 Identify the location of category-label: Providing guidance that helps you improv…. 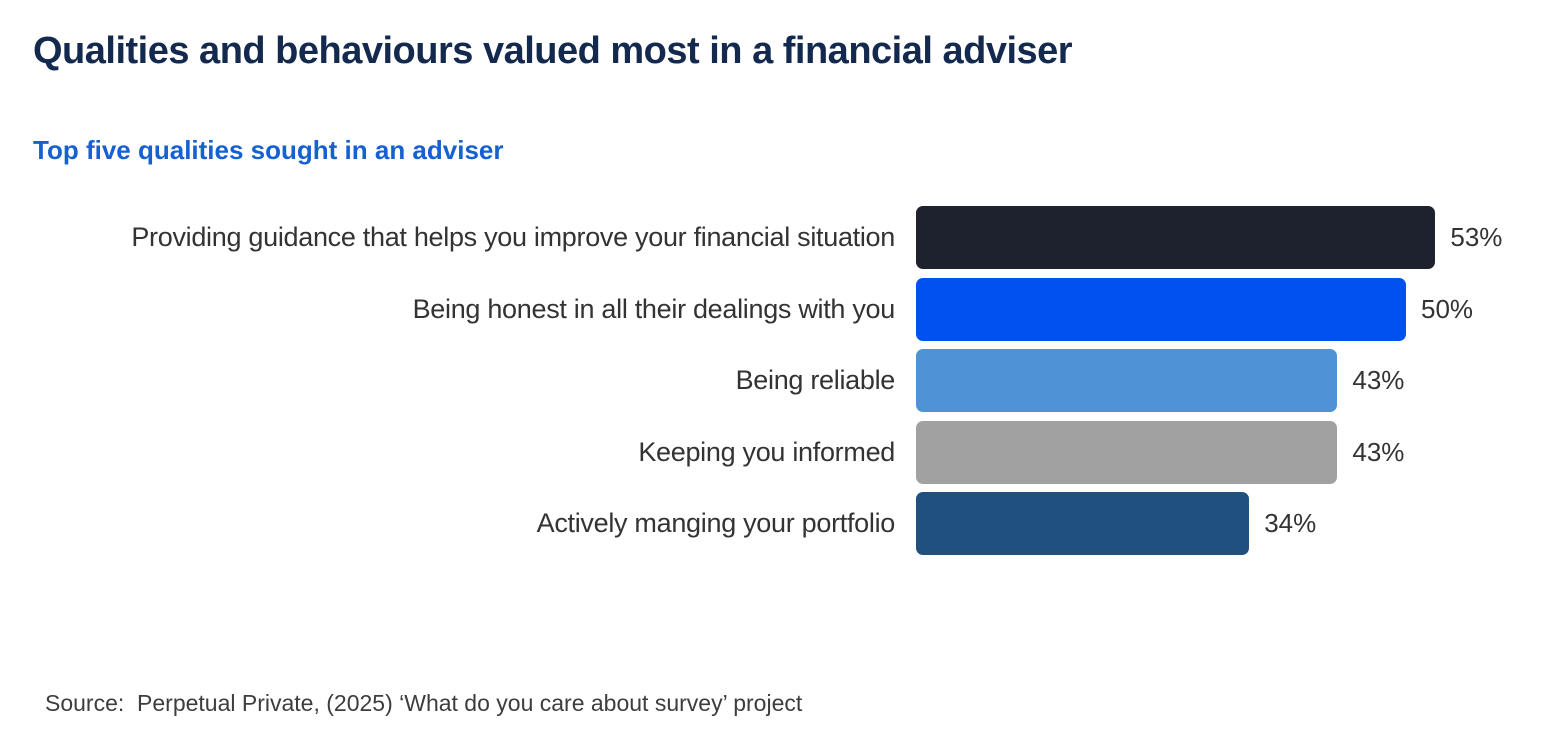
(513, 237).